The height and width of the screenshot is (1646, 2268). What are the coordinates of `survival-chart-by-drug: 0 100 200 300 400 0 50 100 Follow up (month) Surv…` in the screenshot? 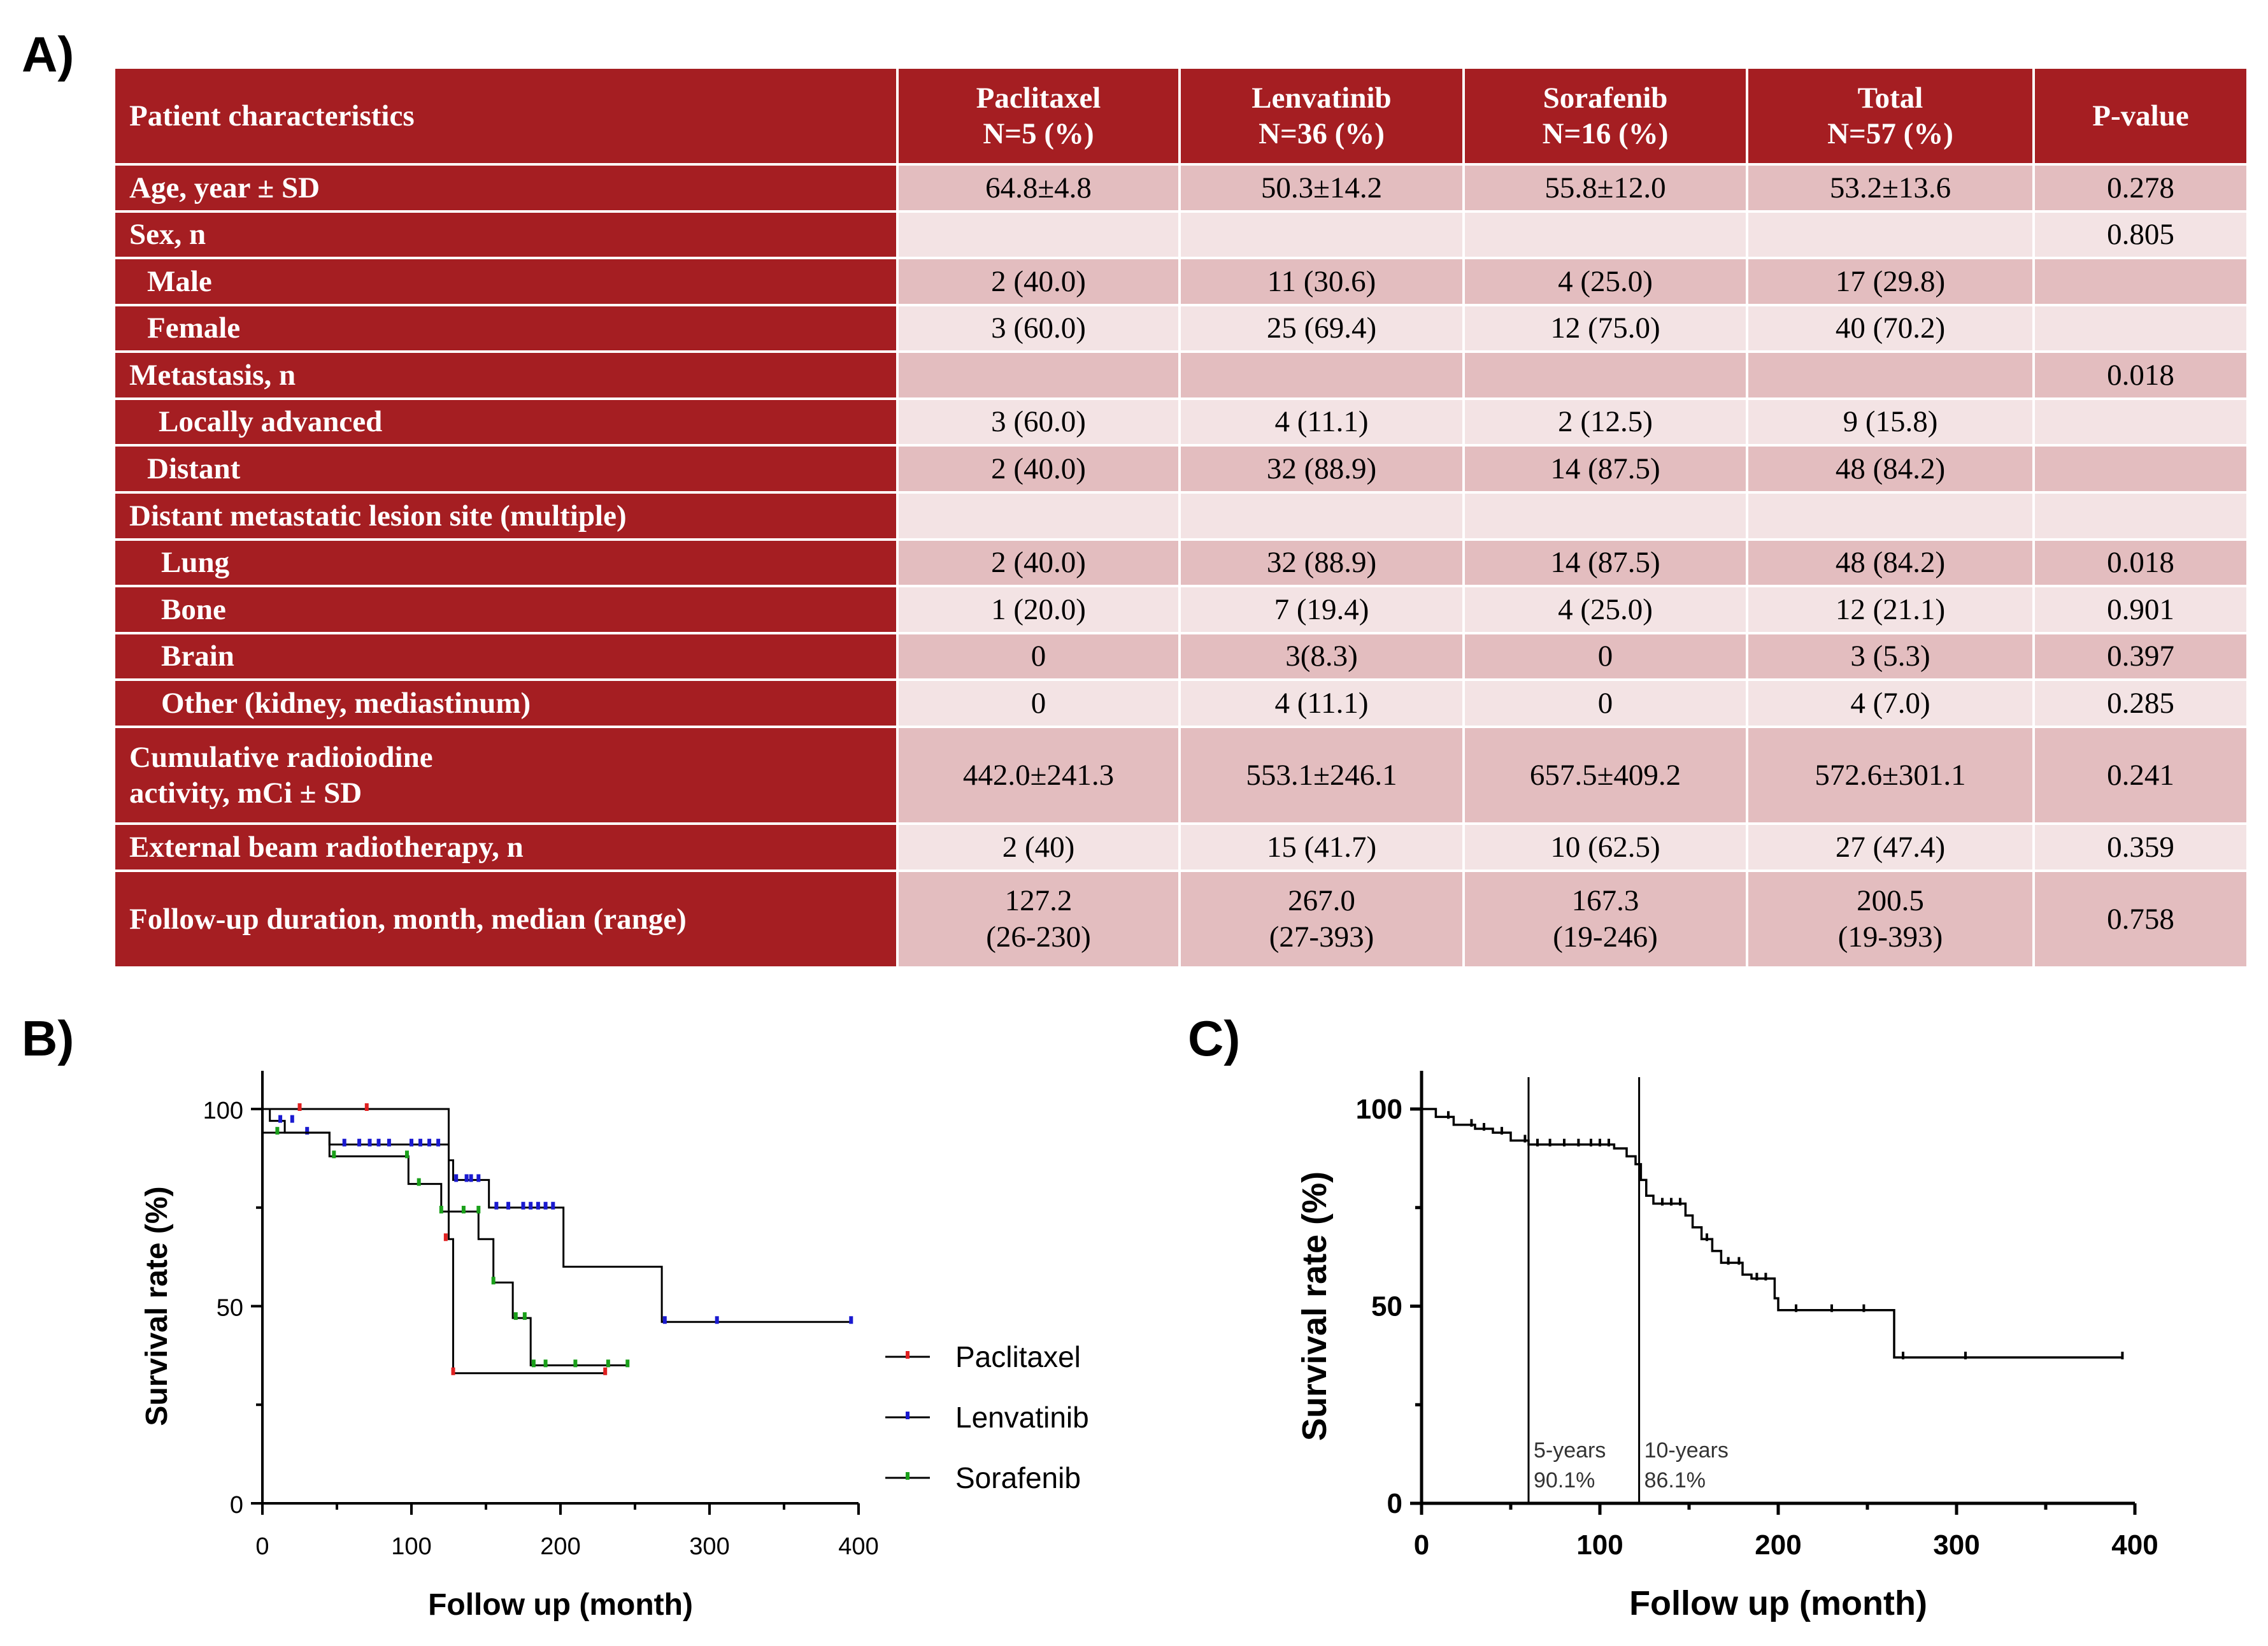 It's located at (614, 1347).